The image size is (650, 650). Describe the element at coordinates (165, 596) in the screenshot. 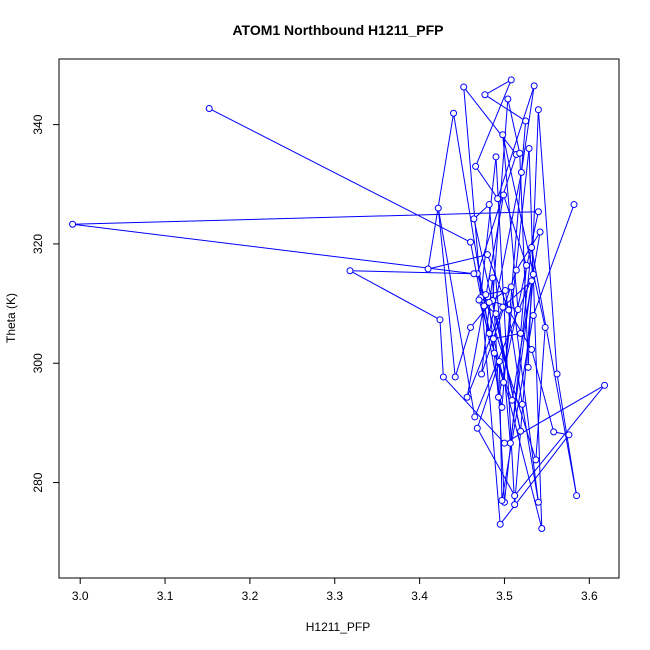

I see `x-tick-label: 3.1` at that location.